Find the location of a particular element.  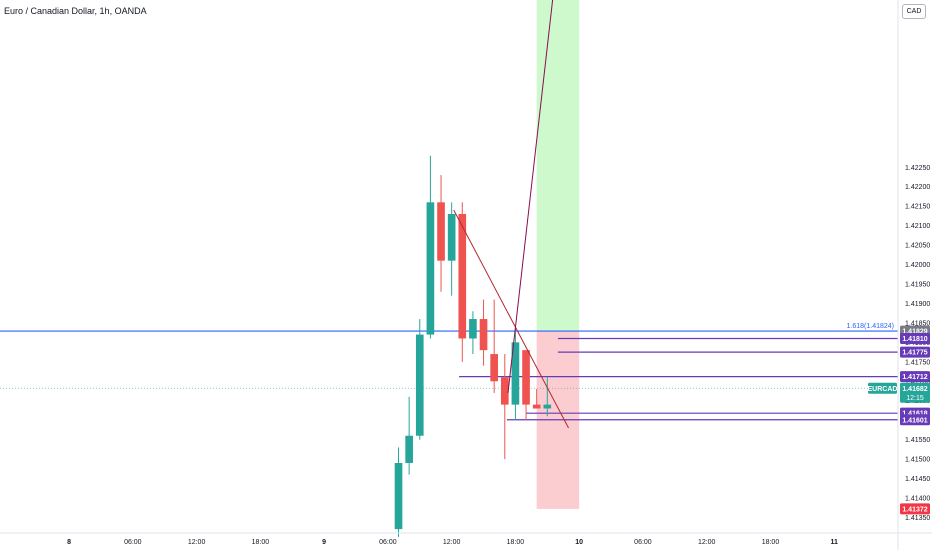

price-tag-1.41810: 1.41810 is located at coordinates (914, 339).